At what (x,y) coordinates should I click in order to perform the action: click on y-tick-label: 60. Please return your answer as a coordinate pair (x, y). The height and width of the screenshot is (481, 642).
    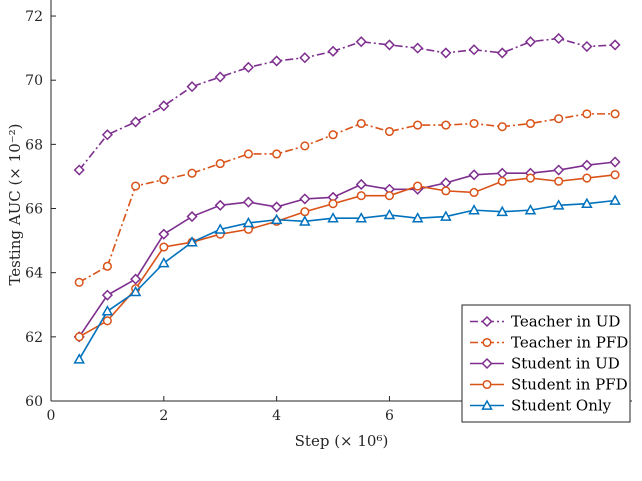
    Looking at the image, I should click on (34, 402).